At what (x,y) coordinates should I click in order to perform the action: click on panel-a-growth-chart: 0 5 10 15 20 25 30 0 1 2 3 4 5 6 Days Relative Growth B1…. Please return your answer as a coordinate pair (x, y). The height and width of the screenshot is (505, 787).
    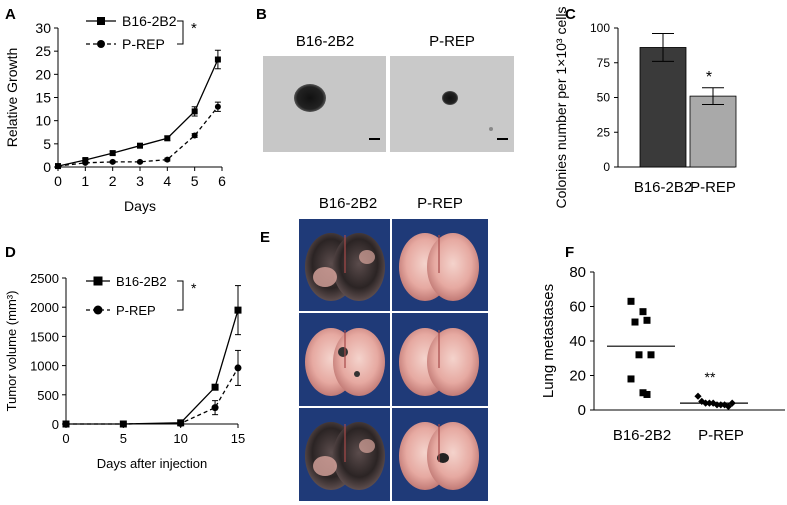
    Looking at the image, I should click on (115, 113).